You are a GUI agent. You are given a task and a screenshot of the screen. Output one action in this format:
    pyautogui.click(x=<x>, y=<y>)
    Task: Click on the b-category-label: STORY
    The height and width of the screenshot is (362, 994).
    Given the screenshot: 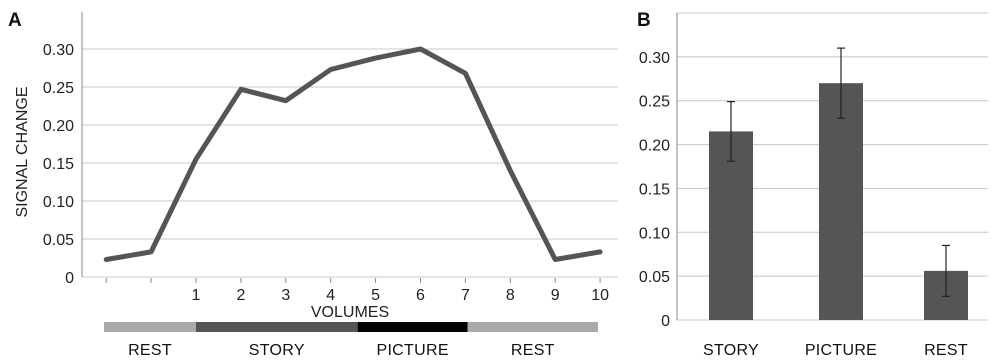 What is the action you would take?
    pyautogui.click(x=731, y=350)
    